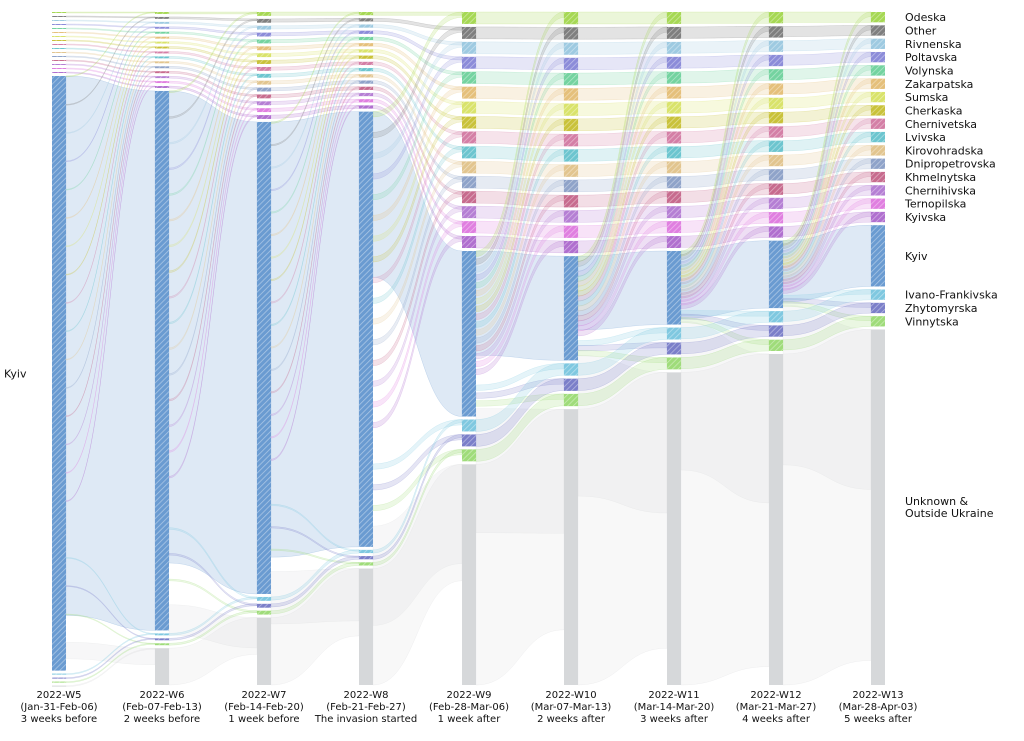 This screenshot has height=741, width=1024. What do you see at coordinates (110, 17) in the screenshot?
I see `flow-other-w1` at bounding box center [110, 17].